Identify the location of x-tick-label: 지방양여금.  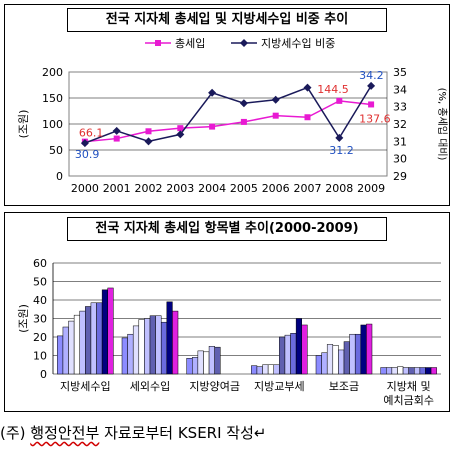
(214, 386).